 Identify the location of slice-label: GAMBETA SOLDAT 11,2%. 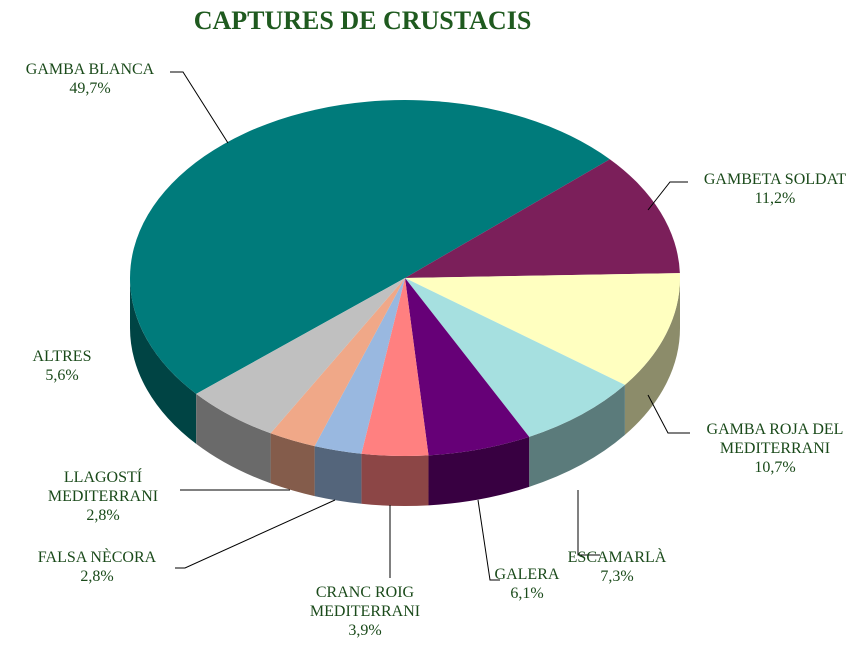
(771, 189).